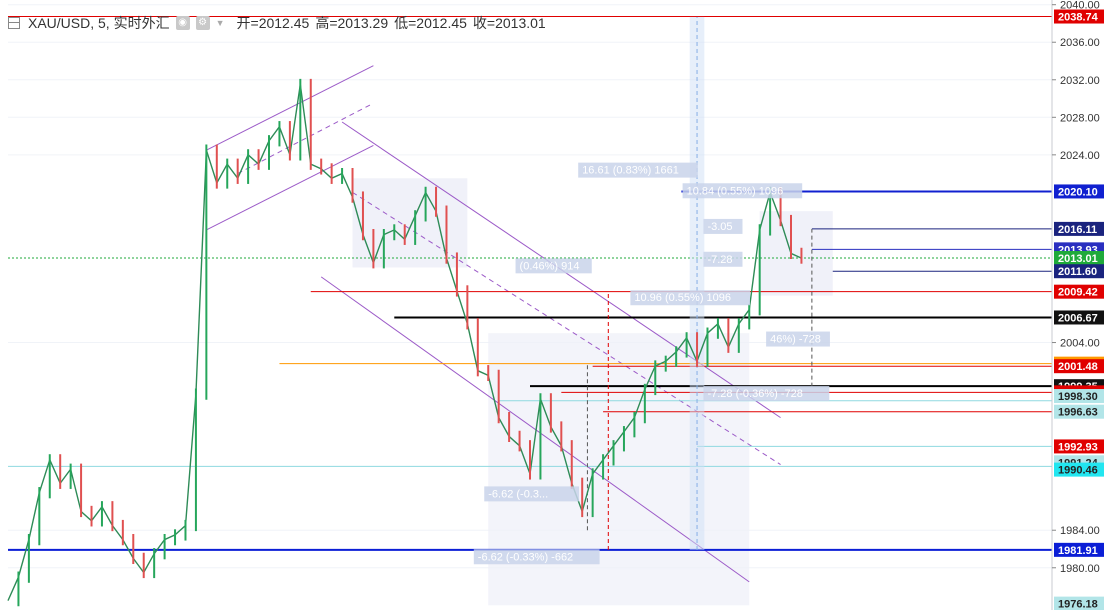  What do you see at coordinates (754, 394) in the screenshot?
I see `measure-label: -7.28 (-0.36%) -728` at bounding box center [754, 394].